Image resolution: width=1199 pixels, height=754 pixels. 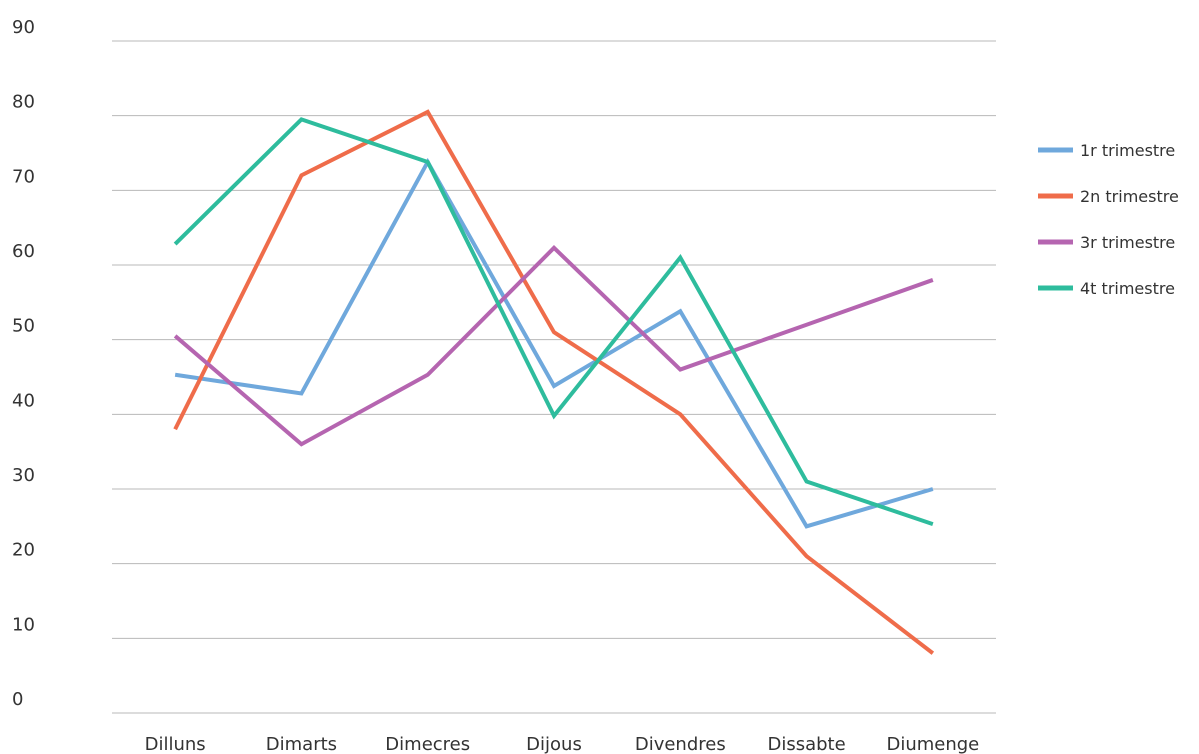 I want to click on x-tick-label: Dimecres, so click(x=427, y=744).